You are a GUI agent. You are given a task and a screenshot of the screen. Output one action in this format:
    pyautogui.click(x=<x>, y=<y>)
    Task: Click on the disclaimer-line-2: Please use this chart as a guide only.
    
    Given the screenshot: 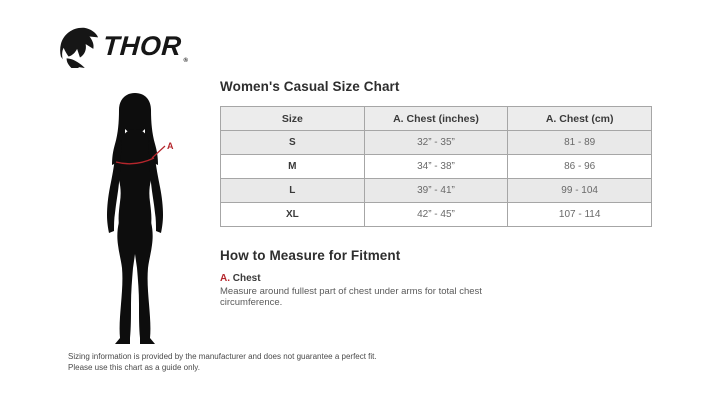 What is the action you would take?
    pyautogui.click(x=134, y=368)
    